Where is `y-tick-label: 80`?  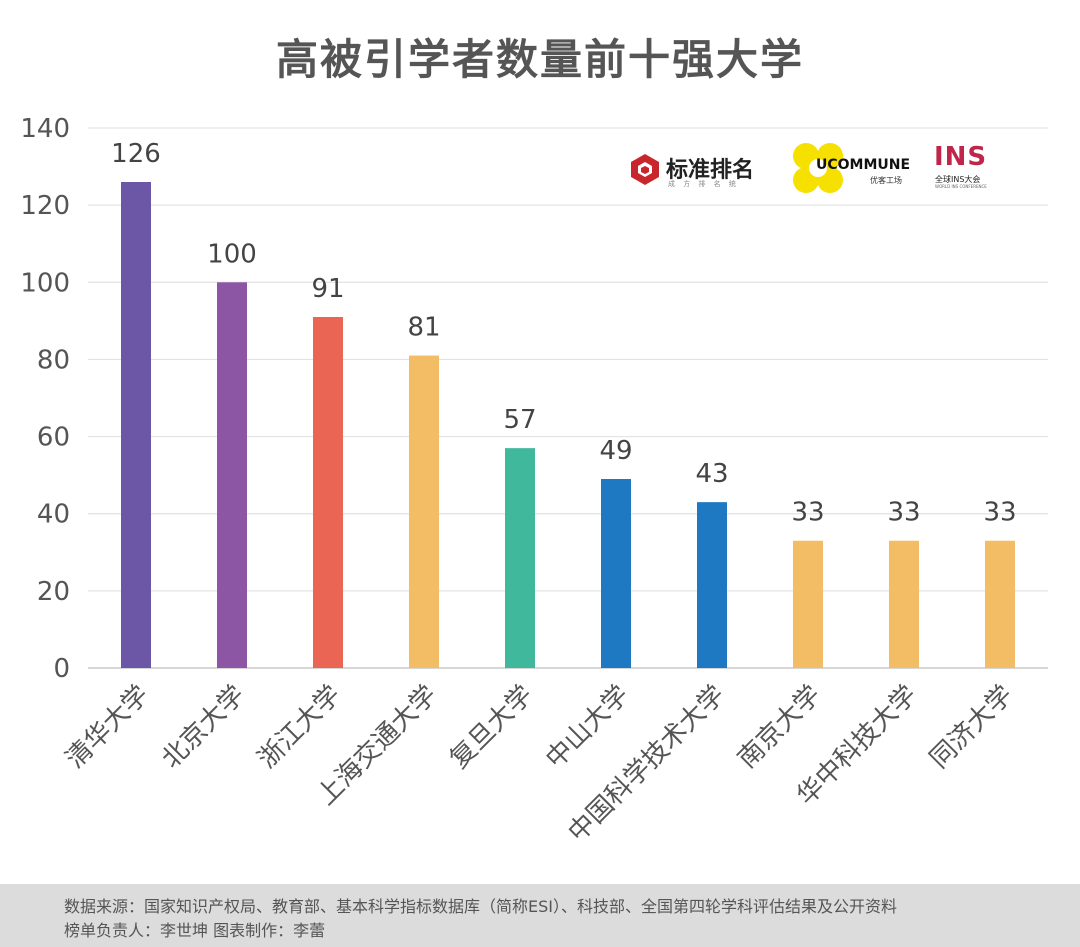 y-tick-label: 80 is located at coordinates (53, 360).